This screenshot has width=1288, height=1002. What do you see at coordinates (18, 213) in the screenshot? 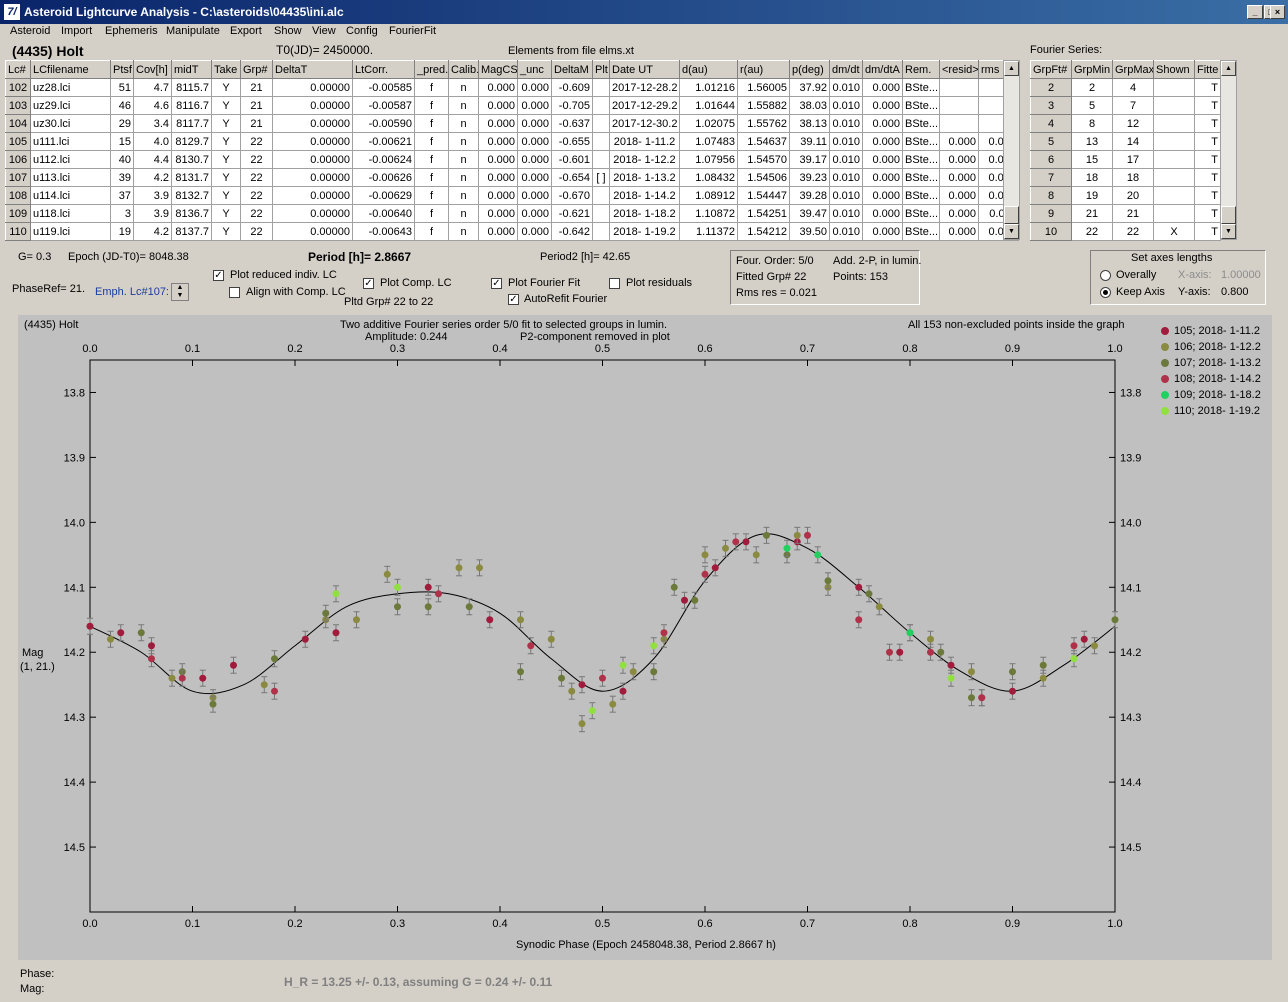
I see `row-index: 109` at bounding box center [18, 213].